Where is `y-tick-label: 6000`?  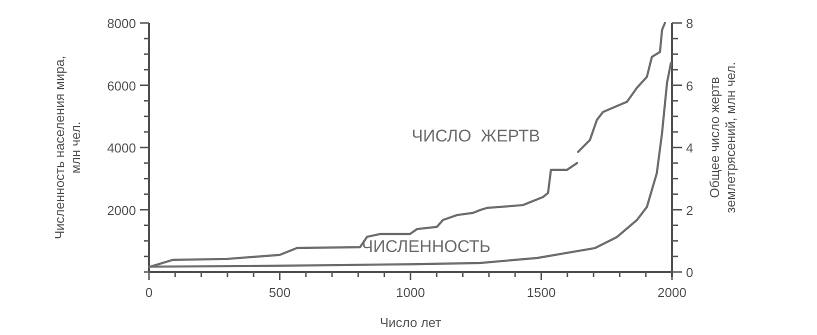 y-tick-label: 6000 is located at coordinates (121, 86).